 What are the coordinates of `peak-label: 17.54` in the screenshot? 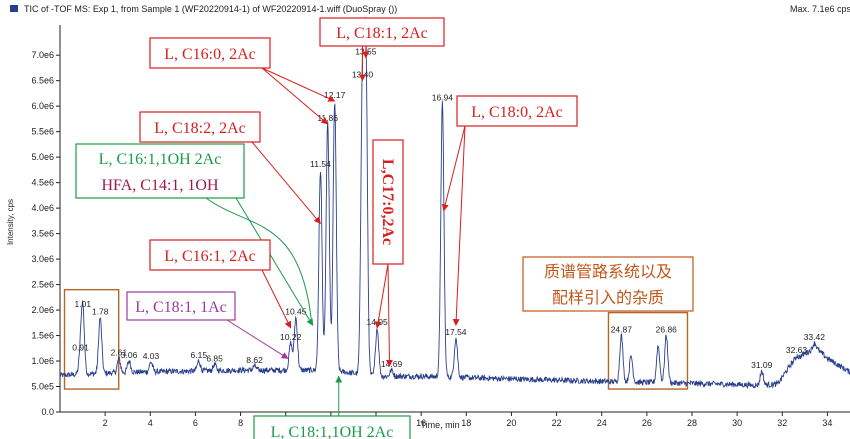 It's located at (456, 332).